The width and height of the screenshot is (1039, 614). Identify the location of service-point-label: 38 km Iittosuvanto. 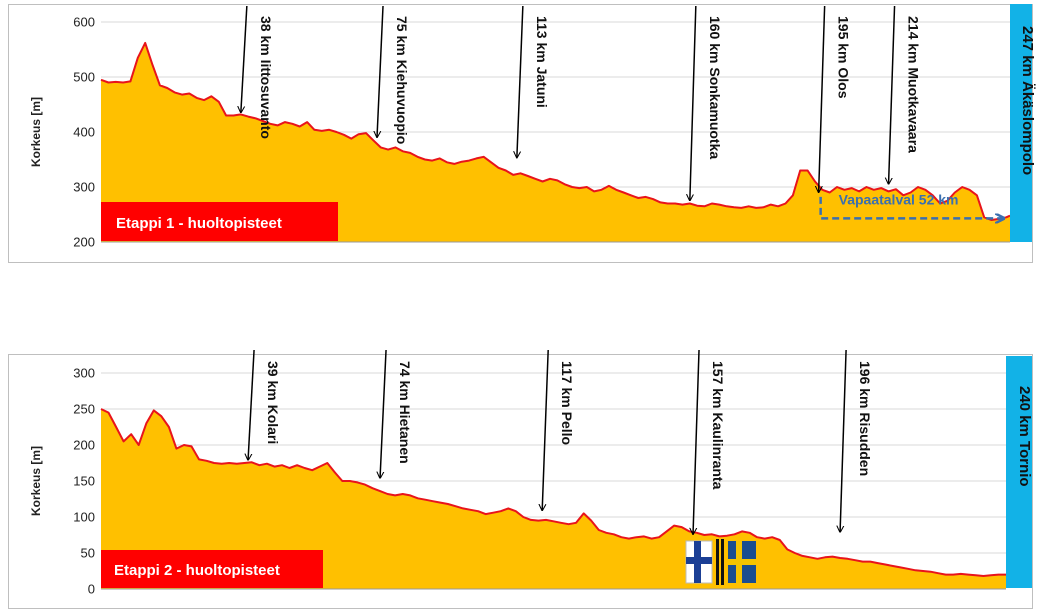
(266, 77).